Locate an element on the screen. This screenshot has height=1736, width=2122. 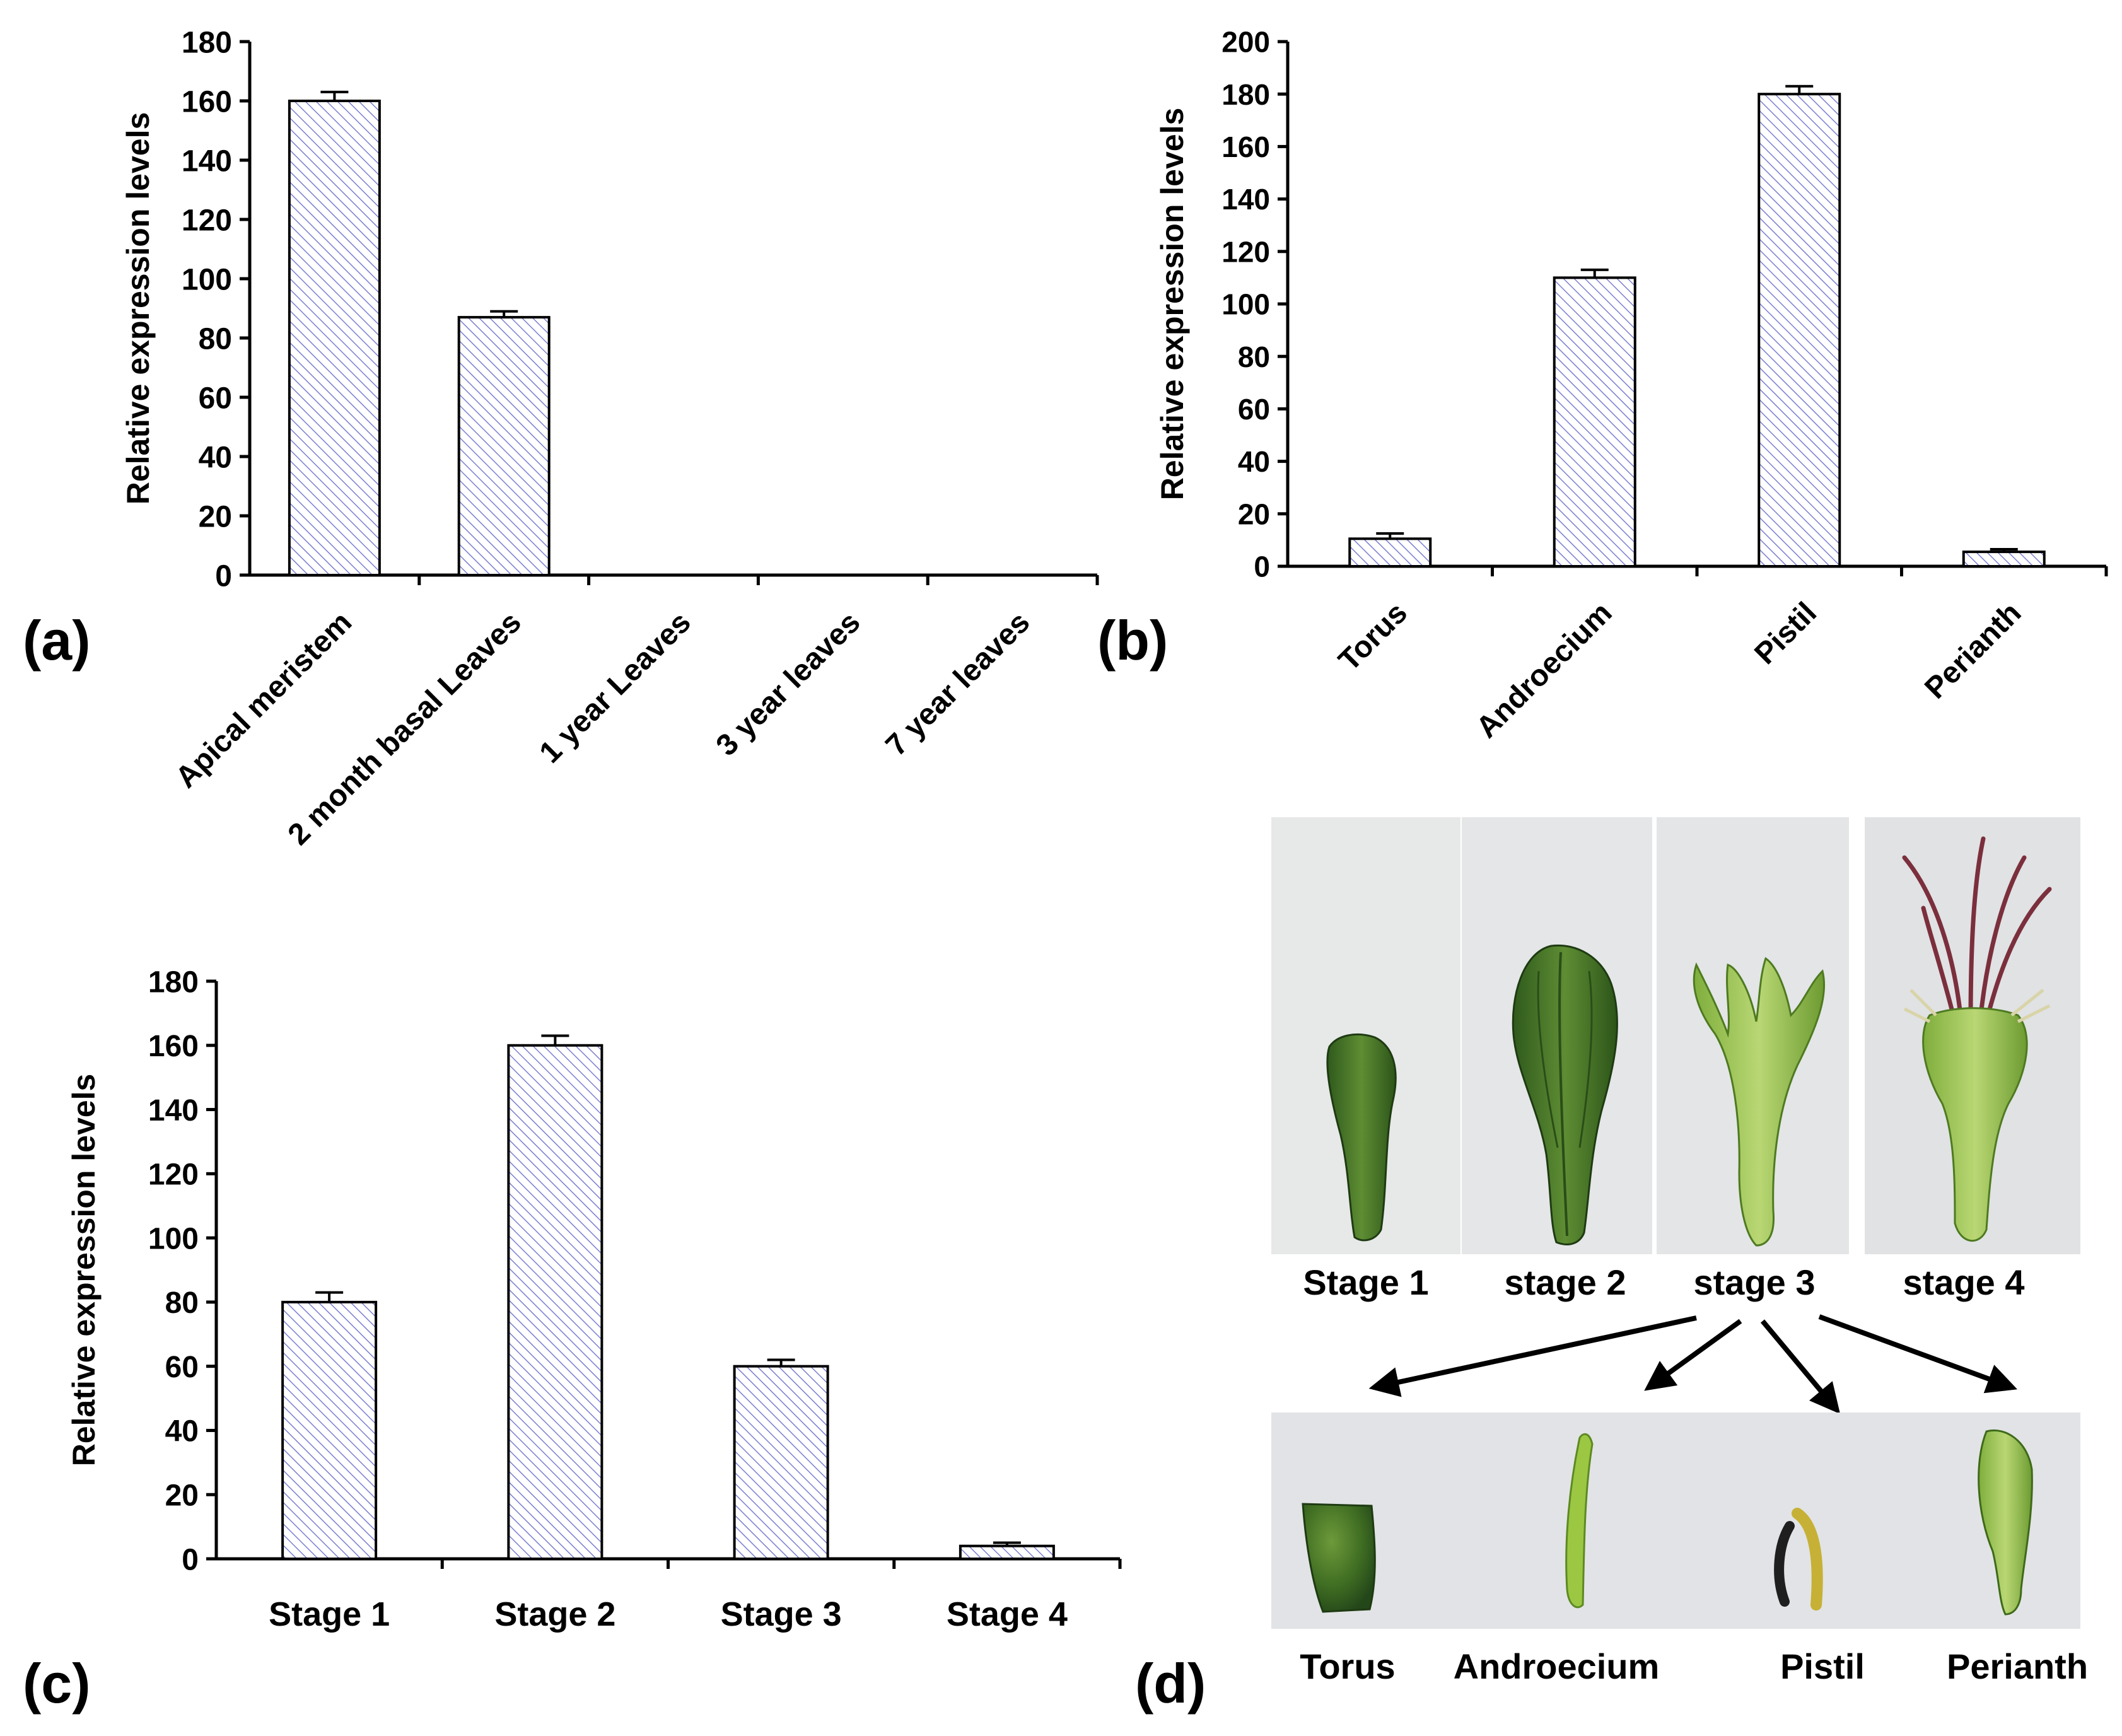
x-tick-label: Pistil is located at coordinates (1785, 633).